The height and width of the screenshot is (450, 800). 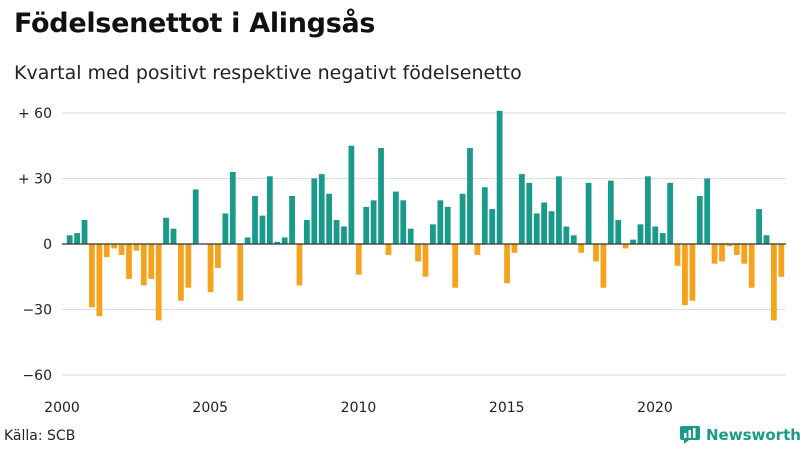 I want to click on y-tick-label: −30, so click(x=37, y=311).